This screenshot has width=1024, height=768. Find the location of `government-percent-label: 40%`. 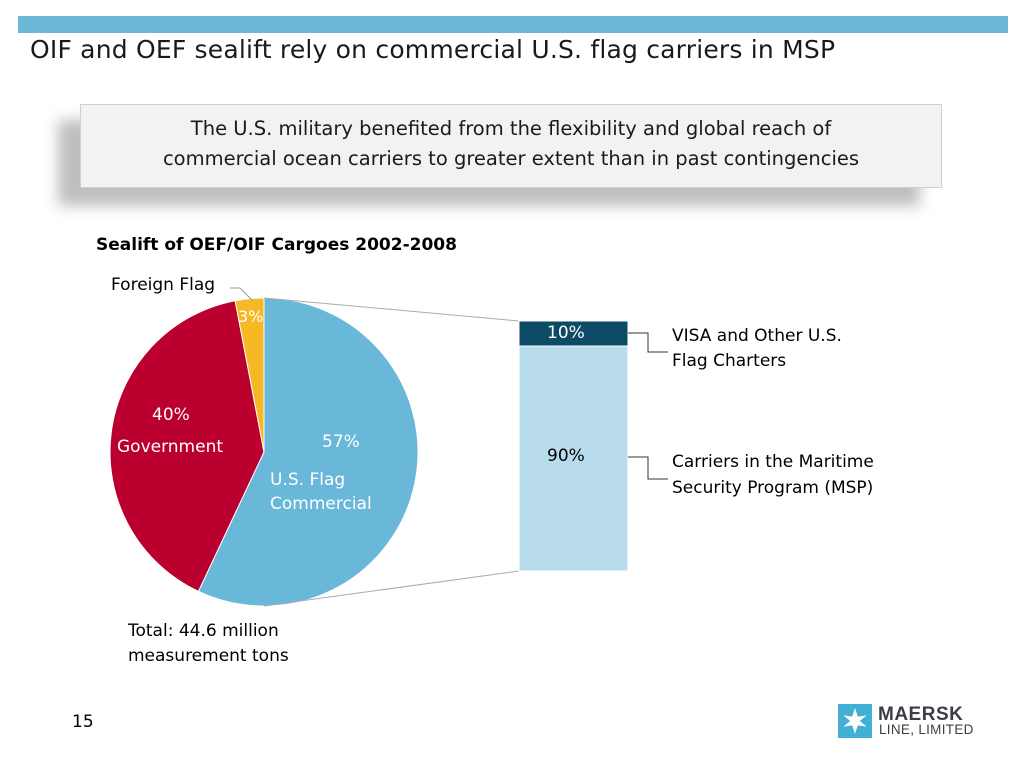

government-percent-label: 40% is located at coordinates (171, 415).